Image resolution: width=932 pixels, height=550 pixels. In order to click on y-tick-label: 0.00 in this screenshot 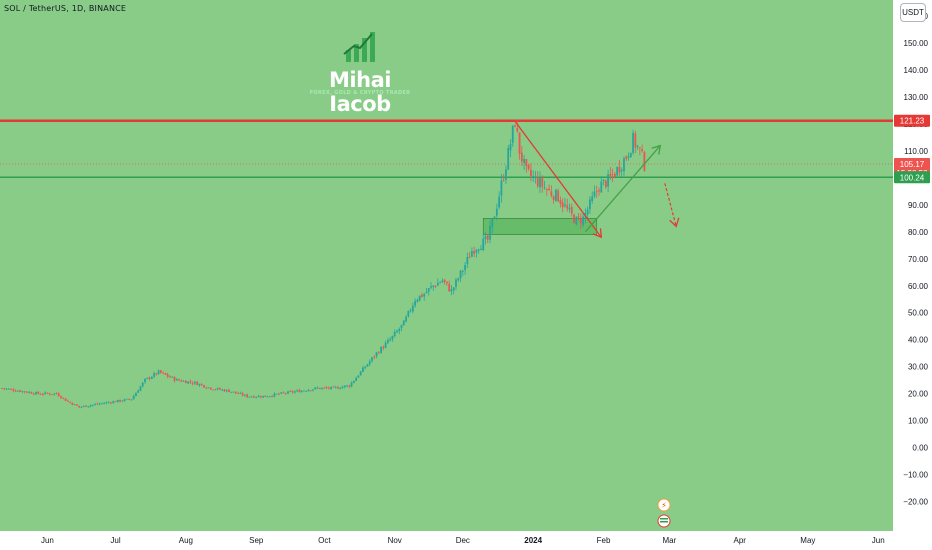, I will do `click(920, 448)`.